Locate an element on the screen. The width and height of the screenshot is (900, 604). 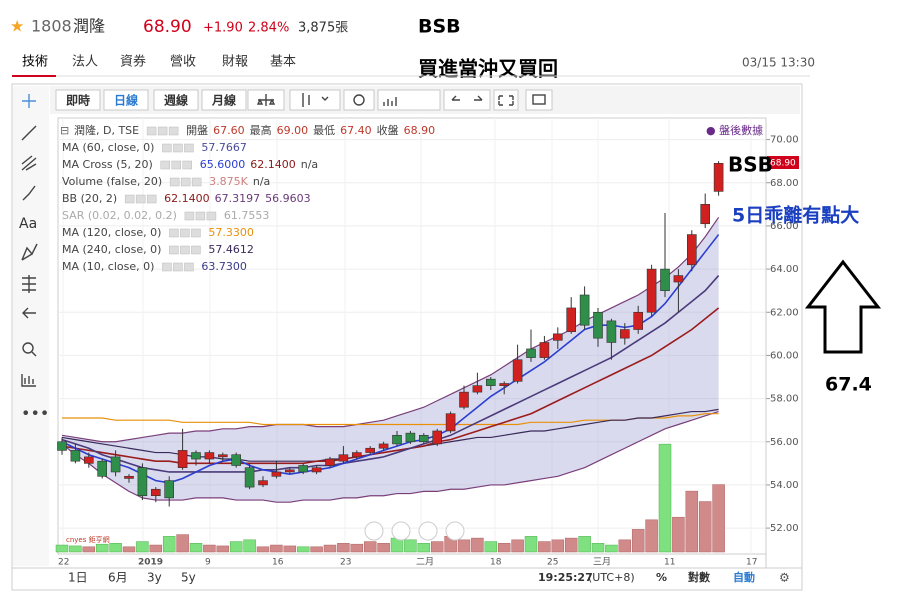
reset is located at coordinates (428, 531).